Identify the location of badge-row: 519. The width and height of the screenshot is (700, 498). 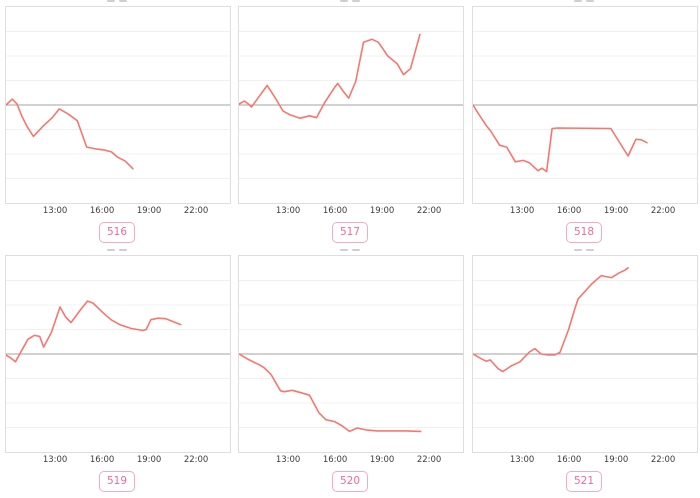
(117, 480).